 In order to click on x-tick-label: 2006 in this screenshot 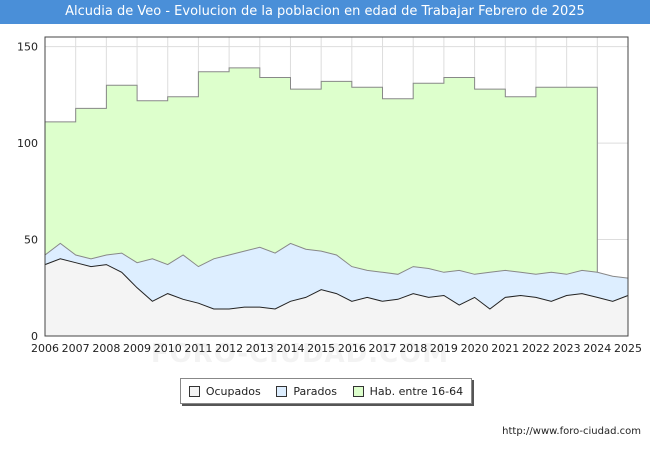, I will do `click(45, 348)`.